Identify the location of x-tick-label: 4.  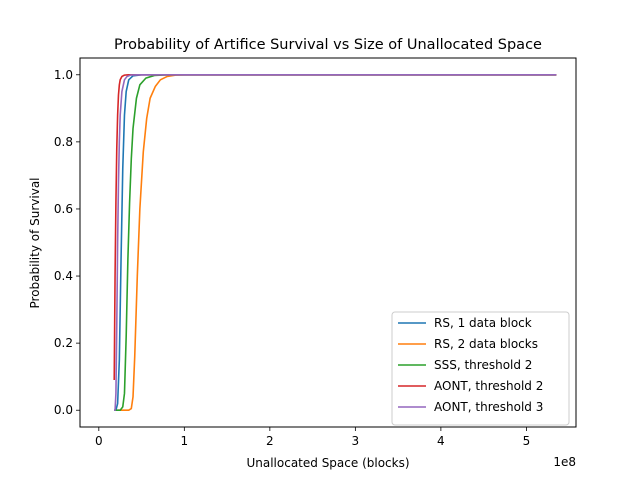
(441, 441).